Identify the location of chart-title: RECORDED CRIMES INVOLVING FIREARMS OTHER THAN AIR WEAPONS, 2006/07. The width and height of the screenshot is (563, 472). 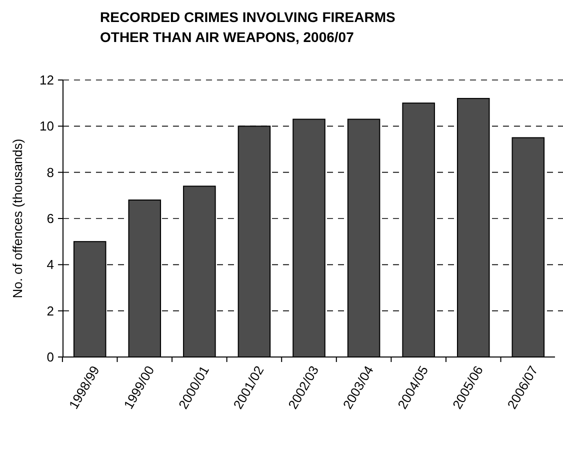
(248, 27).